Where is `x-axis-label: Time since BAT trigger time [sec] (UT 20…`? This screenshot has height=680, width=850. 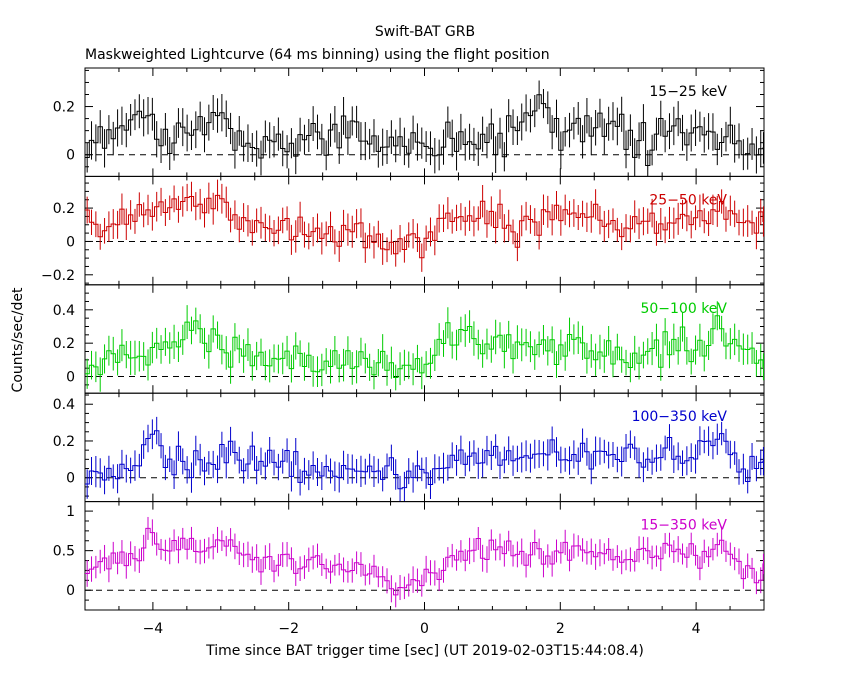 x-axis-label: Time since BAT trigger time [sec] (UT 20… is located at coordinates (424, 651).